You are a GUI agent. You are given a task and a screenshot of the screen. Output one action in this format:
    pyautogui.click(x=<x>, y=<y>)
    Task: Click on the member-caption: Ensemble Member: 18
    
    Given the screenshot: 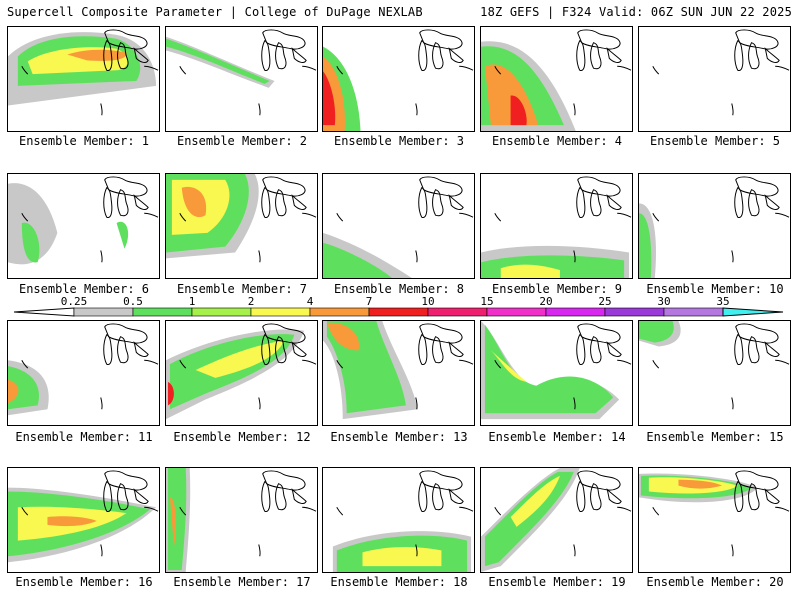 What is the action you would take?
    pyautogui.click(x=399, y=582)
    